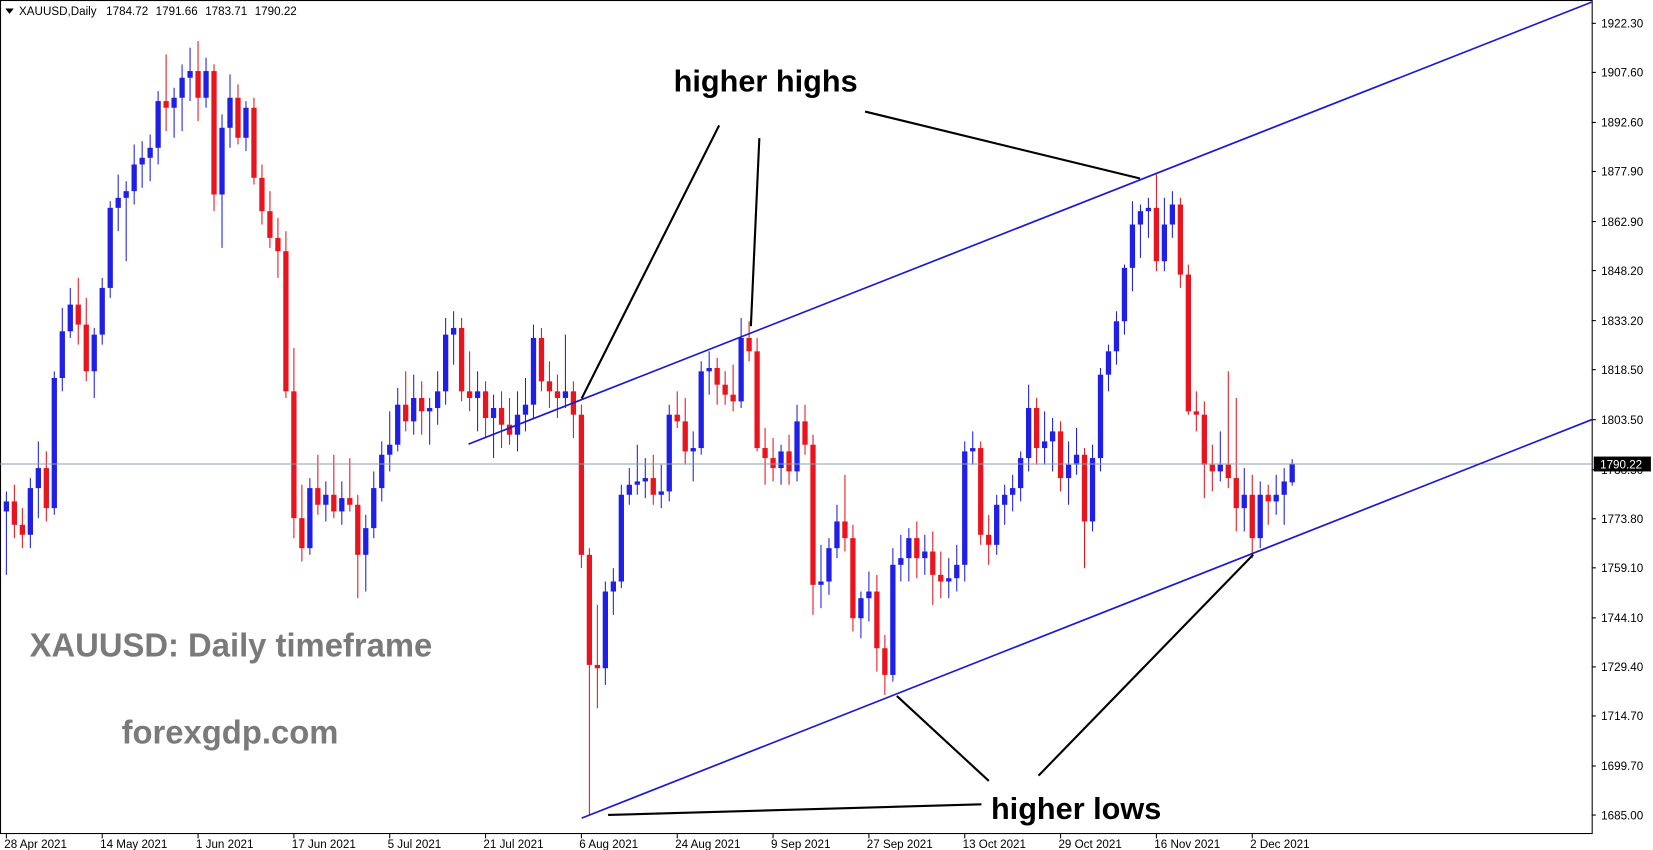  Describe the element at coordinates (1622, 222) in the screenshot. I see `y-tick-label: 1862.90` at that location.